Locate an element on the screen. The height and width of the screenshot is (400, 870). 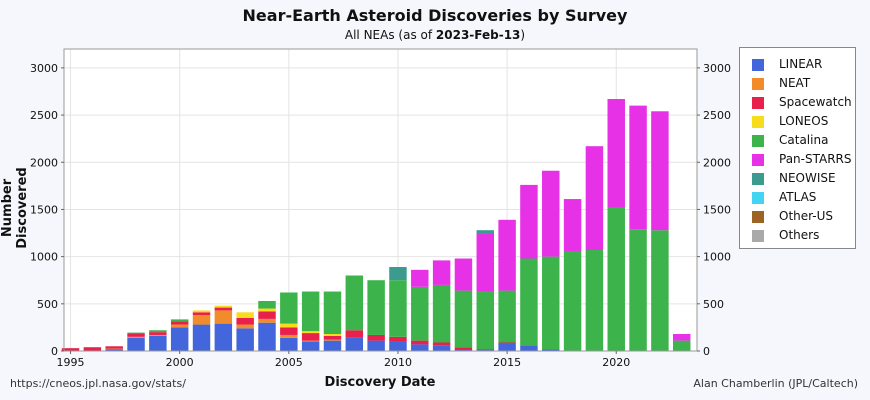
y-tick-label-right: 2500 is located at coordinates (717, 115).